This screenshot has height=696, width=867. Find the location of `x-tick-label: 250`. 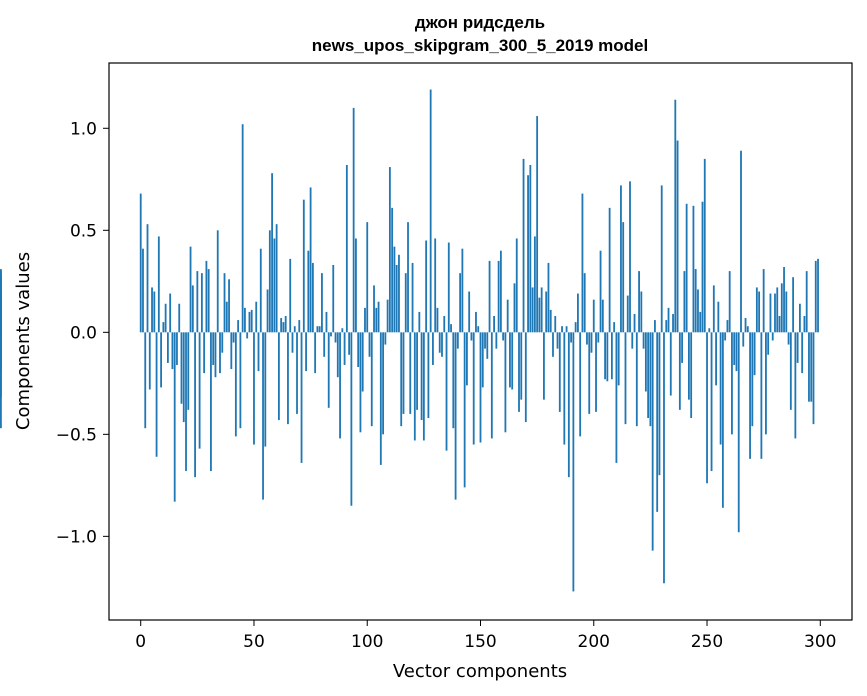

x-tick-label: 250 is located at coordinates (707, 642).